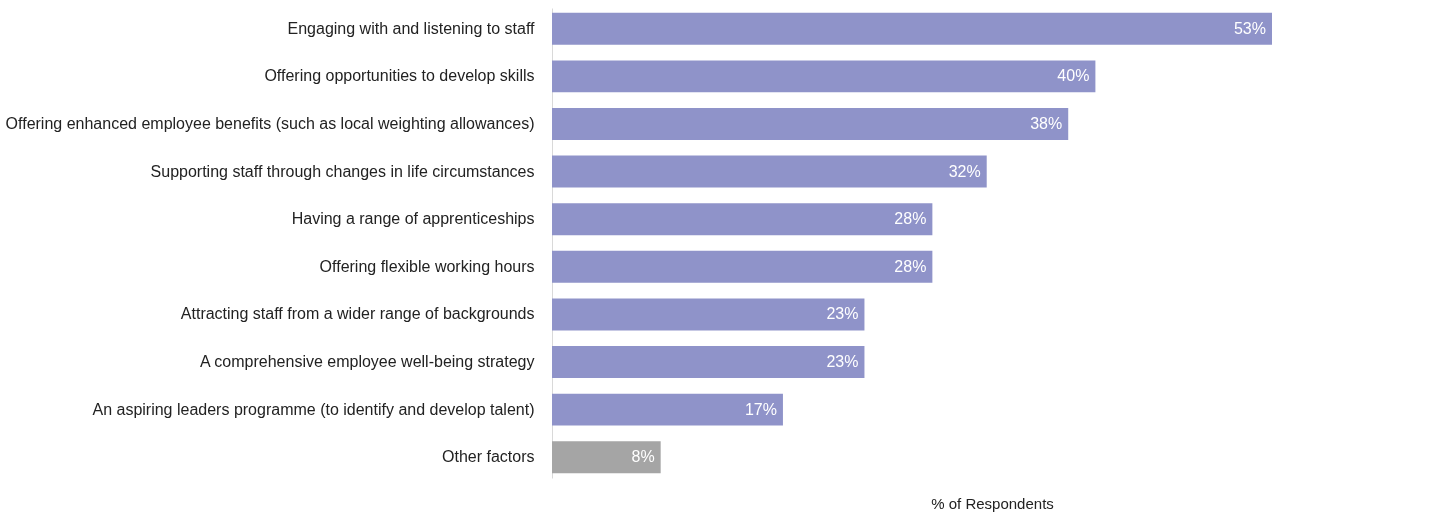 This screenshot has width=1435, height=526. Describe the element at coordinates (413, 219) in the screenshot. I see `y-tick-label: Having a range of apprenticeships` at that location.